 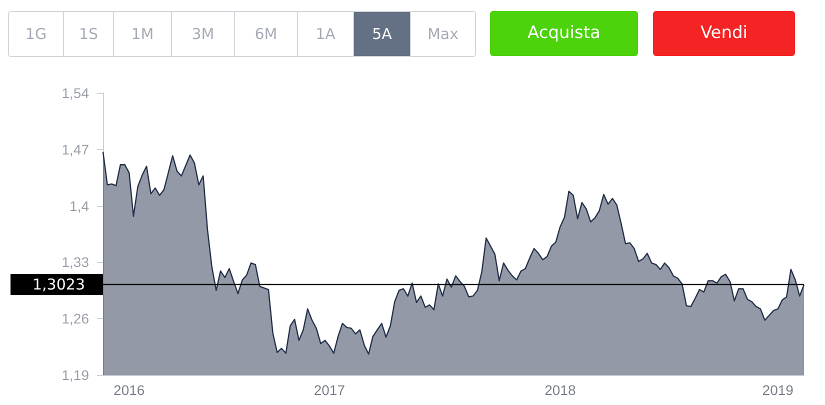 What do you see at coordinates (89, 34) in the screenshot?
I see `text: 1S` at bounding box center [89, 34].